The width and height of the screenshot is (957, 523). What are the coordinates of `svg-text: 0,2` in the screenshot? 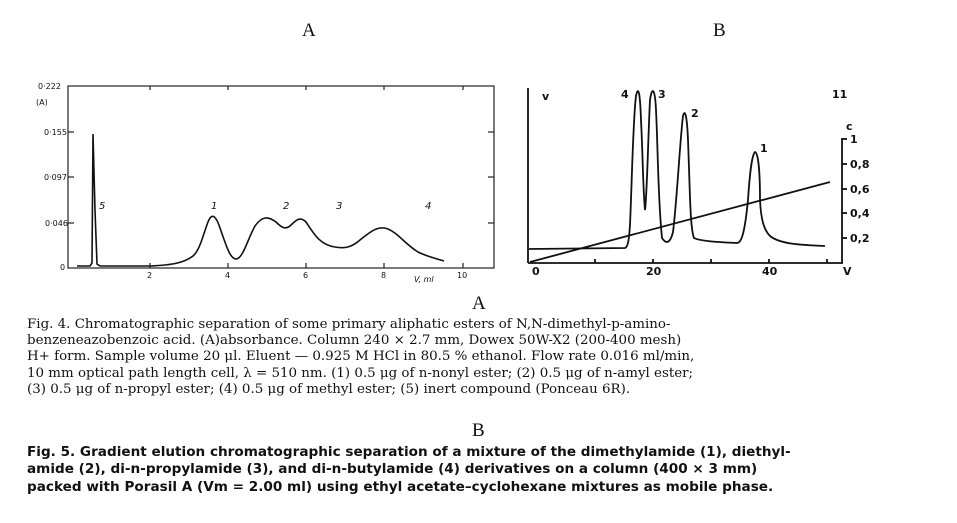 It's located at (860, 238).